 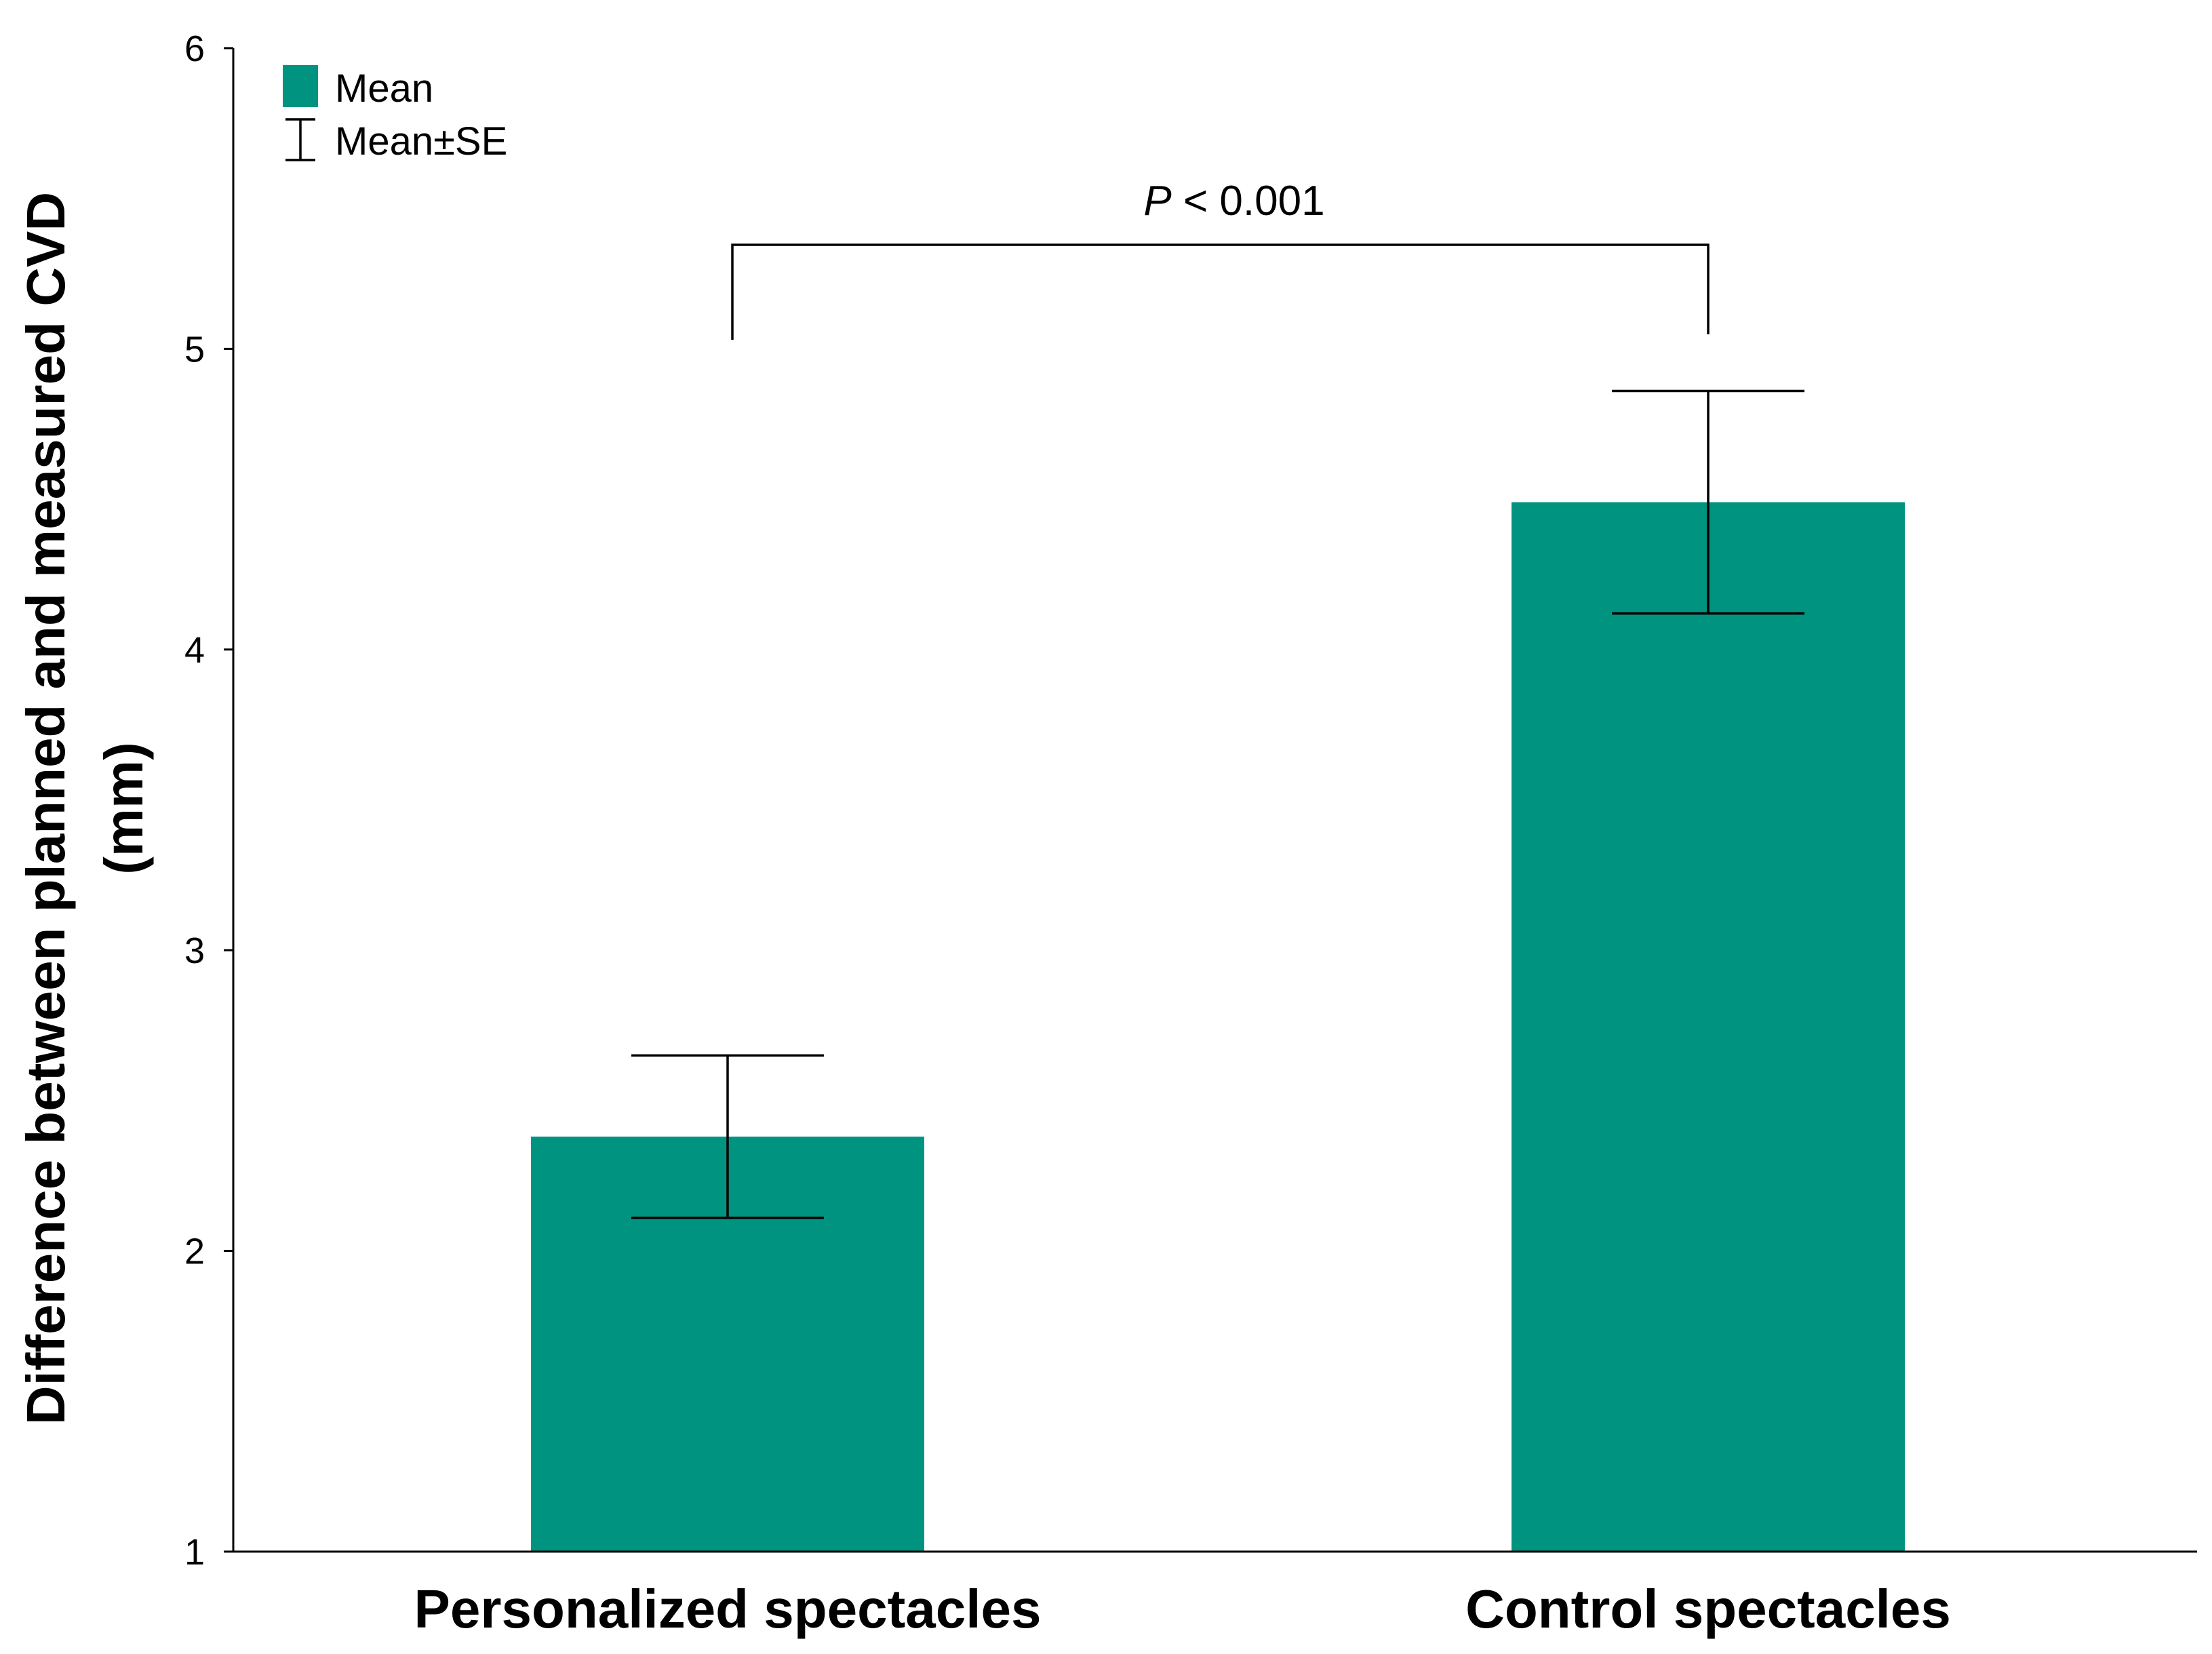 I want to click on y-tick-label-3: 3, so click(x=195, y=950).